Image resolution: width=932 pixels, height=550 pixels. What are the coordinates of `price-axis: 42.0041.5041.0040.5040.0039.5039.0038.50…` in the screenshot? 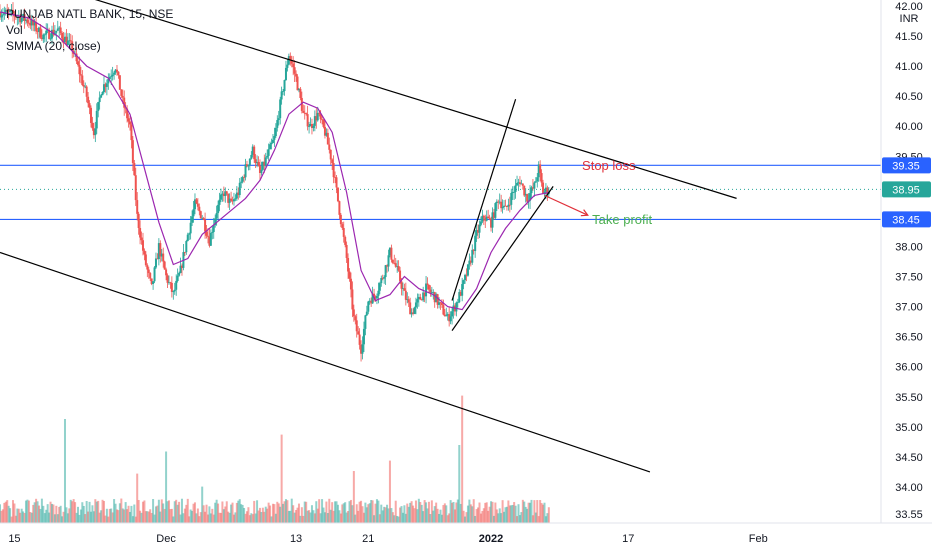 It's located at (909, 261).